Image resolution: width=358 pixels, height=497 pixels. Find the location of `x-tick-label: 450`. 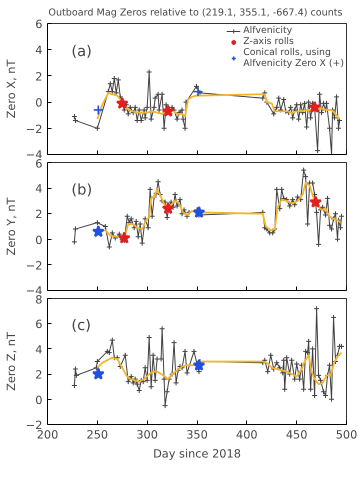

x-tick-label: 450 is located at coordinates (297, 435).